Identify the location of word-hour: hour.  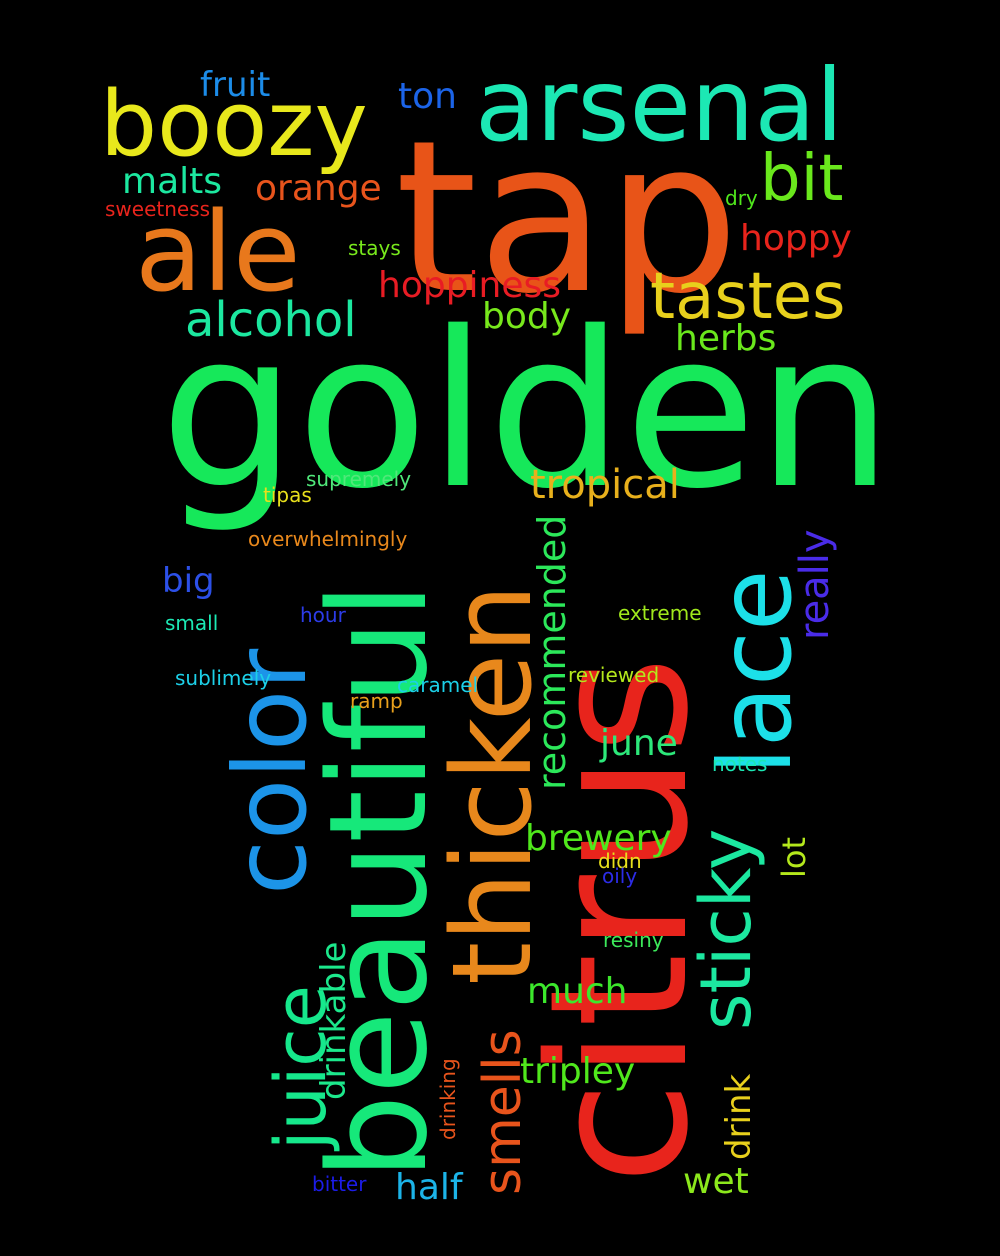
(323, 615).